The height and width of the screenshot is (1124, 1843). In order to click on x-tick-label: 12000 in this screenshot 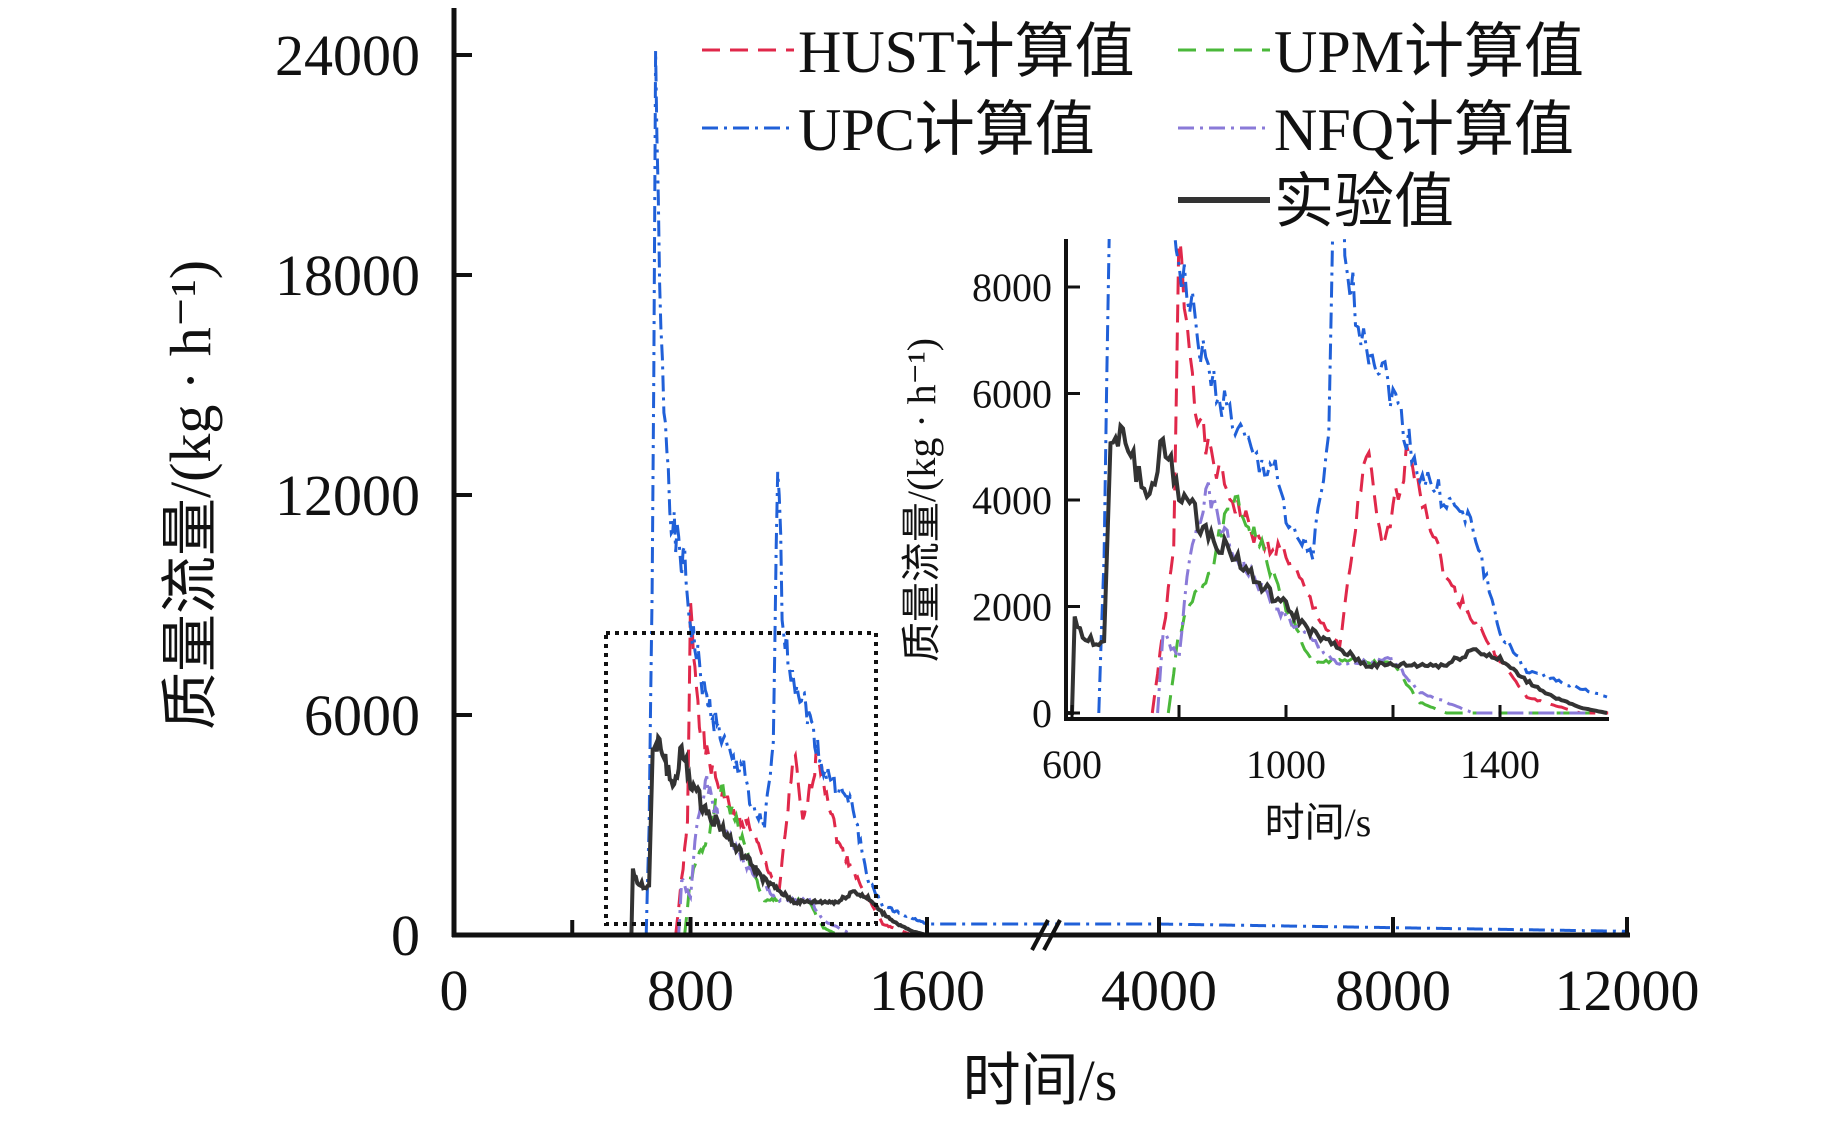, I will do `click(1627, 990)`.